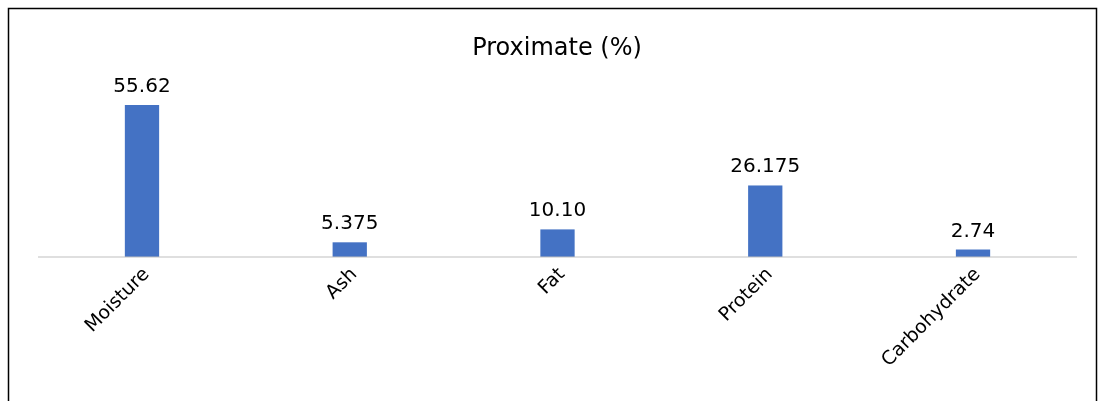 This screenshot has height=401, width=1099. Describe the element at coordinates (350, 222) in the screenshot. I see `data-label: 5.375` at that location.